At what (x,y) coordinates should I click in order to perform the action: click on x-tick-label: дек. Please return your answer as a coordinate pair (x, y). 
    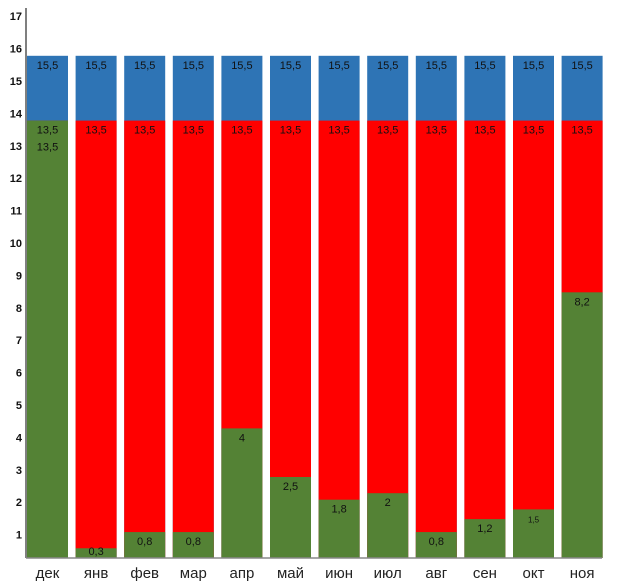
    Looking at the image, I should click on (48, 573).